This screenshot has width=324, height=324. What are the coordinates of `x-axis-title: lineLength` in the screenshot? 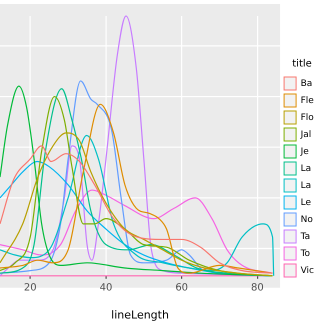 It's located at (140, 315).